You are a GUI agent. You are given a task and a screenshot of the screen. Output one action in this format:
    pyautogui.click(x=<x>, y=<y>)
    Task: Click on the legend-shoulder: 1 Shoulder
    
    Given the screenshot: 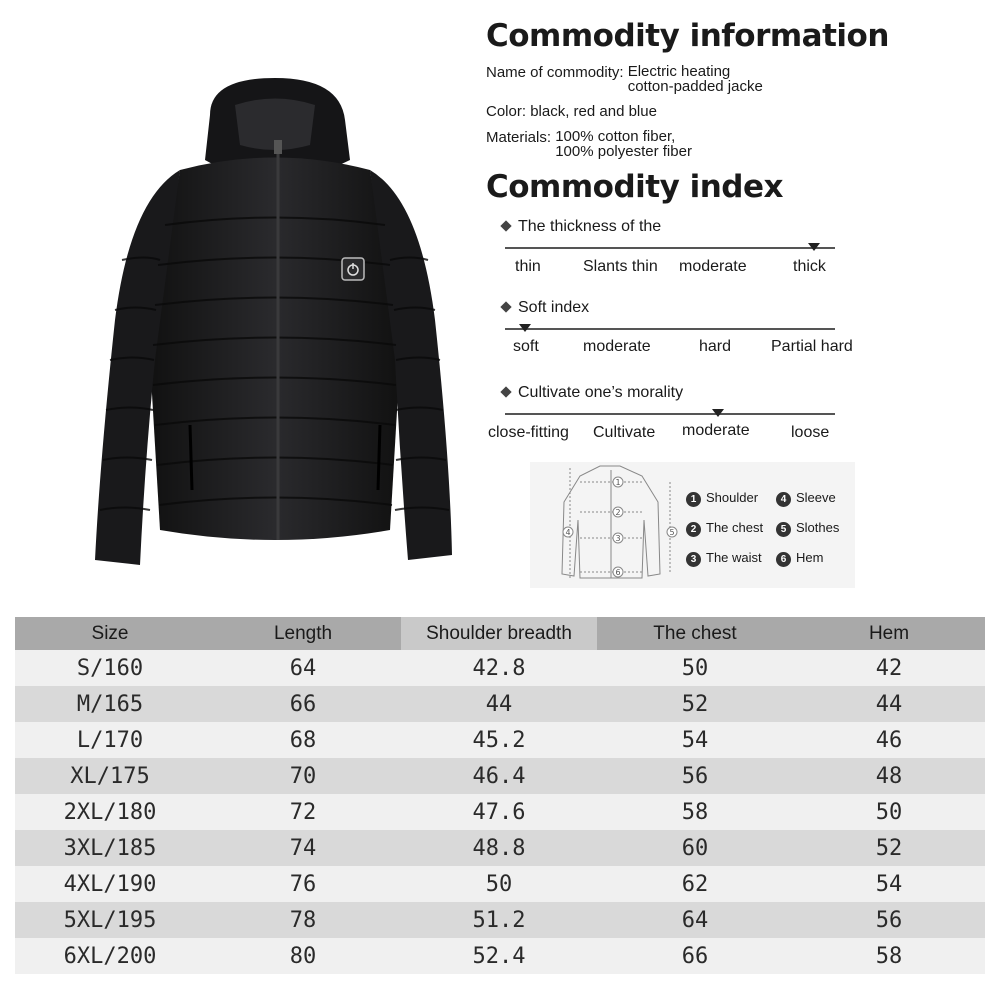 What is the action you would take?
    pyautogui.click(x=722, y=498)
    